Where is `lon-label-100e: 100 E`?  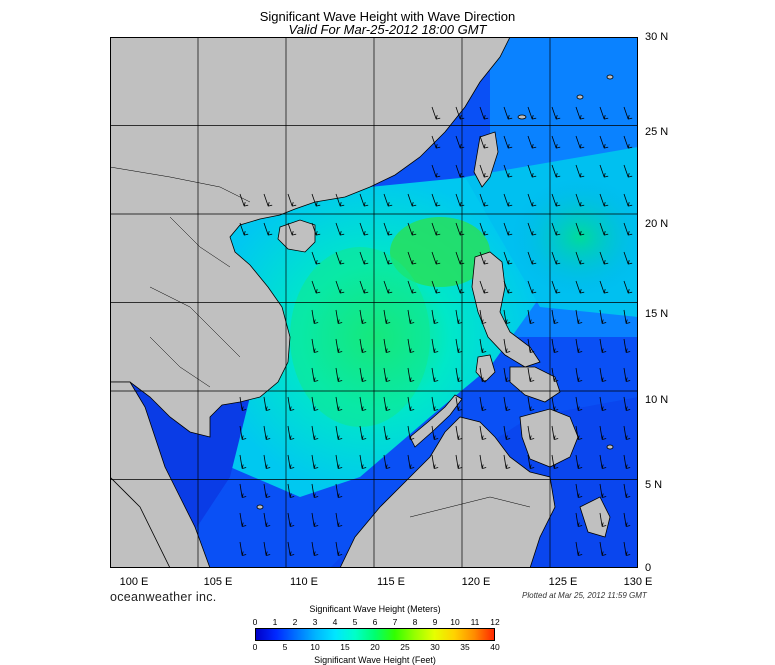
lon-label-100e: 100 E is located at coordinates (134, 582).